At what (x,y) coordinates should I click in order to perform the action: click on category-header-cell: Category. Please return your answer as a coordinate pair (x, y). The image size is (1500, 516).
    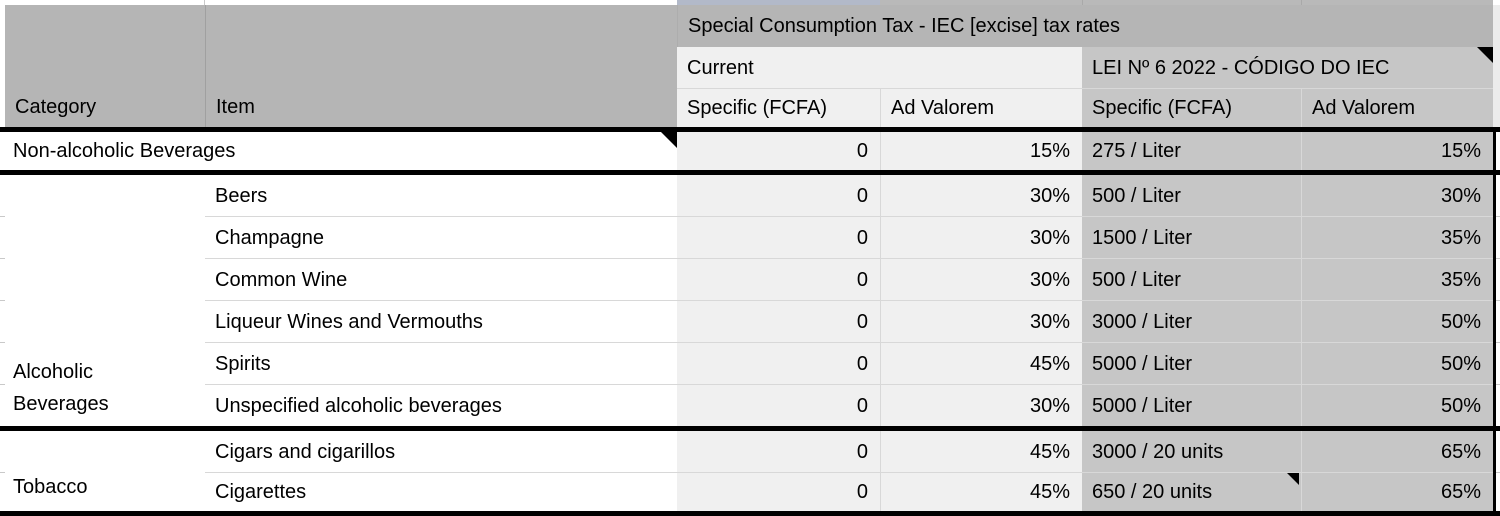
    Looking at the image, I should click on (105, 66).